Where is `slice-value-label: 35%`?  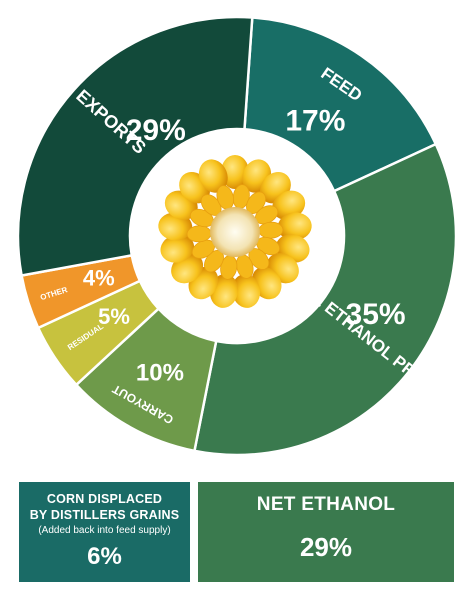
slice-value-label: 35% is located at coordinates (376, 314).